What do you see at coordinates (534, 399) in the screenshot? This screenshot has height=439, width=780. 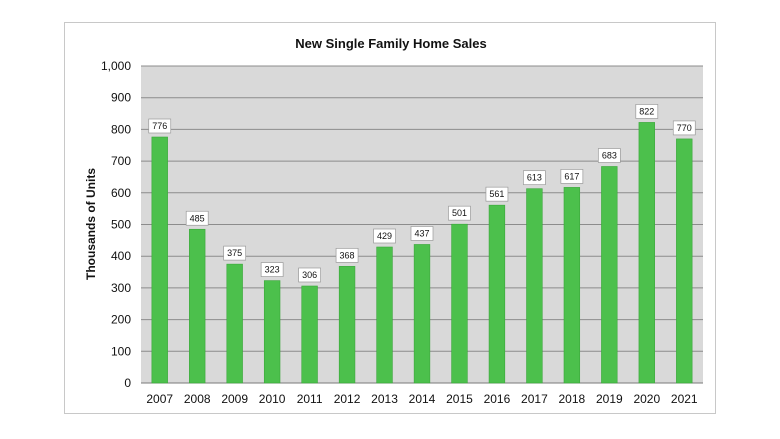 I see `x-tick-label: 2017` at bounding box center [534, 399].